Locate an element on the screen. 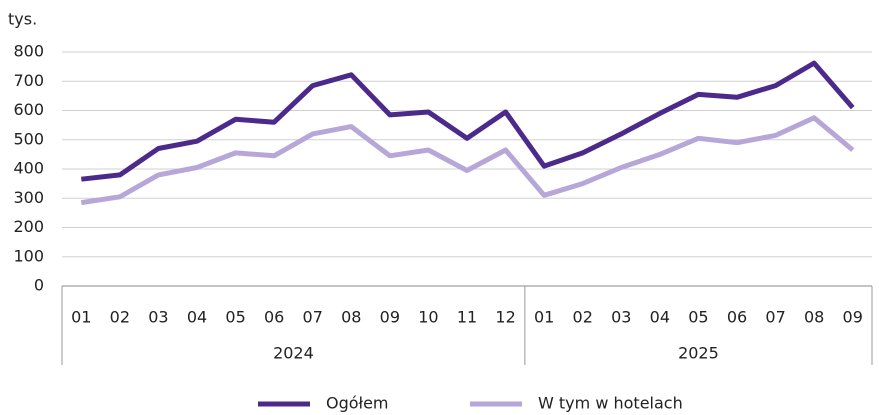 This screenshot has width=879, height=415. y-tick-label: 500 is located at coordinates (28, 138).